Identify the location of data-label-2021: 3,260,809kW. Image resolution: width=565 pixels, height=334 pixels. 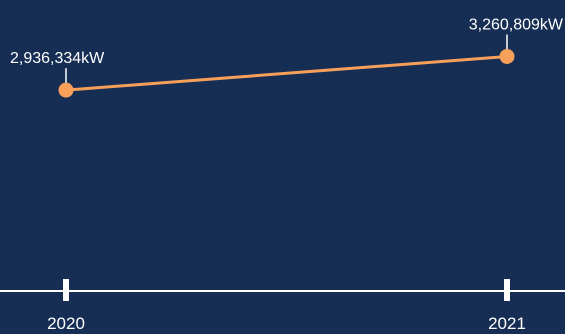
(516, 24).